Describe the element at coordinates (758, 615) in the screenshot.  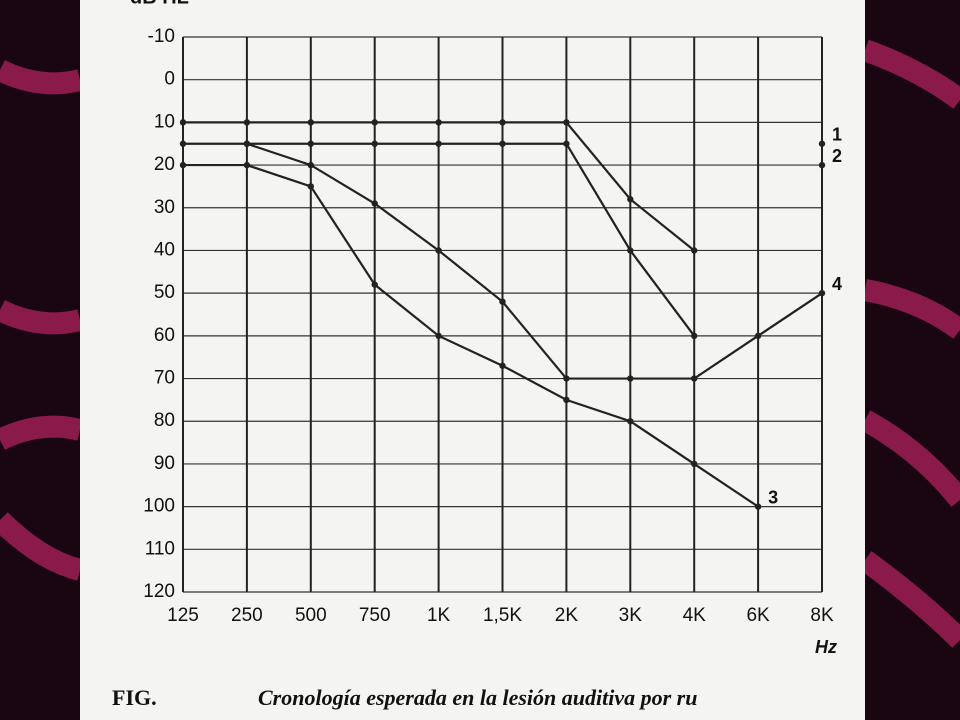
I see `x-tick-label: 6K` at that location.